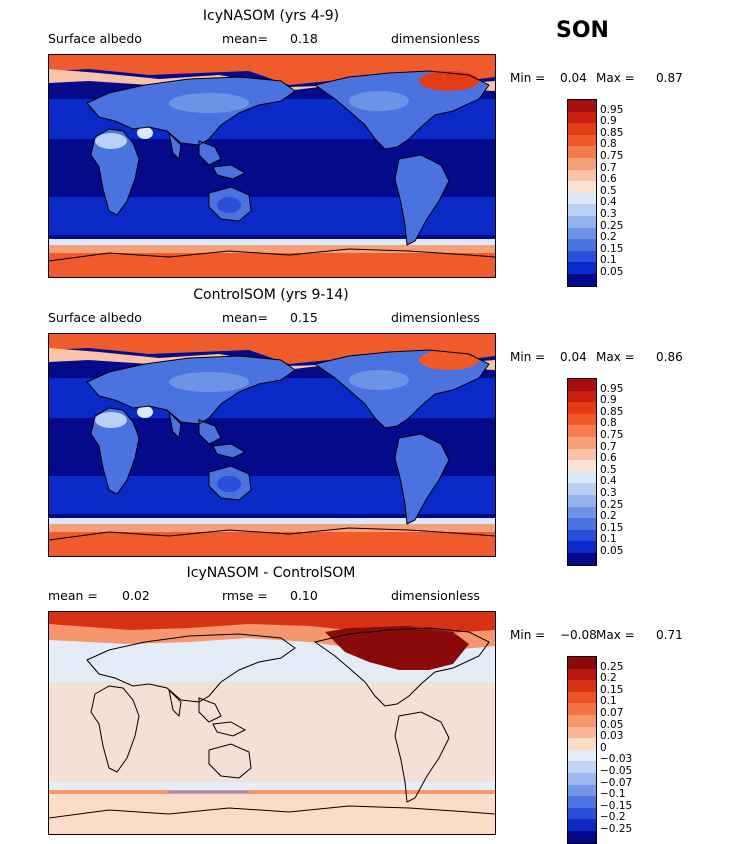  What do you see at coordinates (616, 805) in the screenshot?
I see `colorbar-label: −0.15` at bounding box center [616, 805].